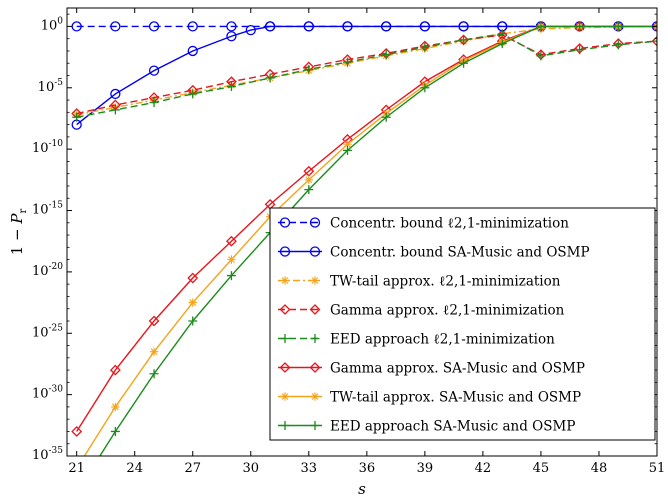 Image resolution: width=668 pixels, height=502 pixels. What do you see at coordinates (434, 253) in the screenshot?
I see `legend-entry-1: Concentr. bound SA-Music and OSMP` at bounding box center [434, 253].